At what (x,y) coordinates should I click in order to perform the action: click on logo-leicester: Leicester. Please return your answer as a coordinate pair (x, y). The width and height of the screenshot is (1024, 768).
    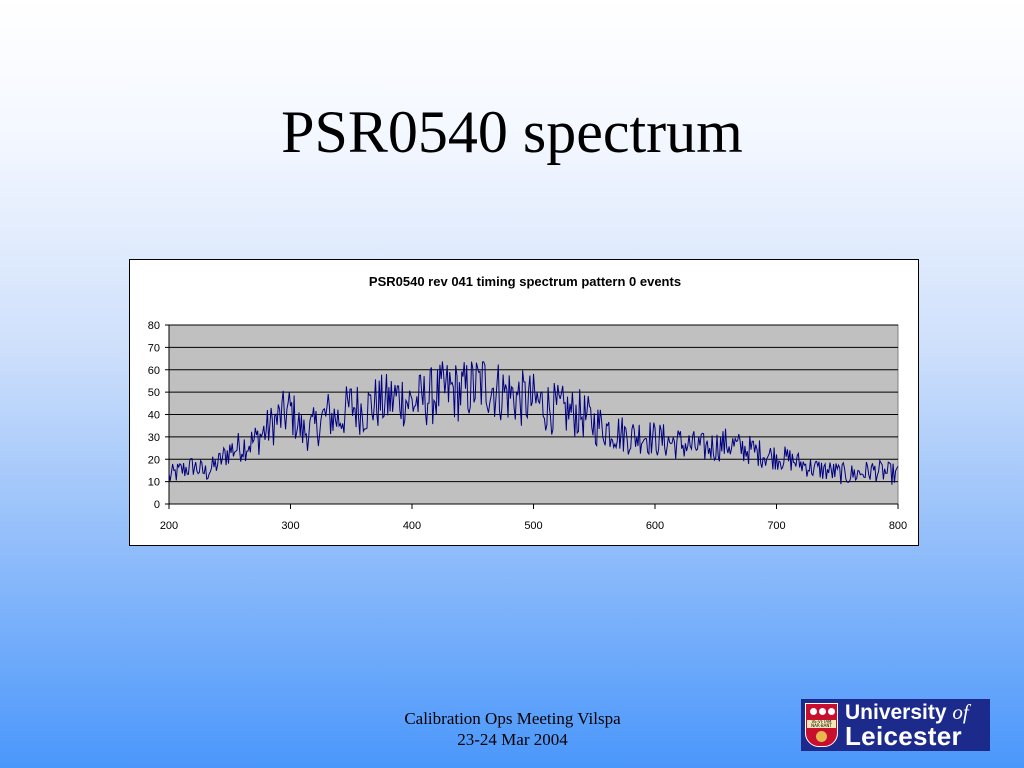
    Looking at the image, I should click on (903, 736).